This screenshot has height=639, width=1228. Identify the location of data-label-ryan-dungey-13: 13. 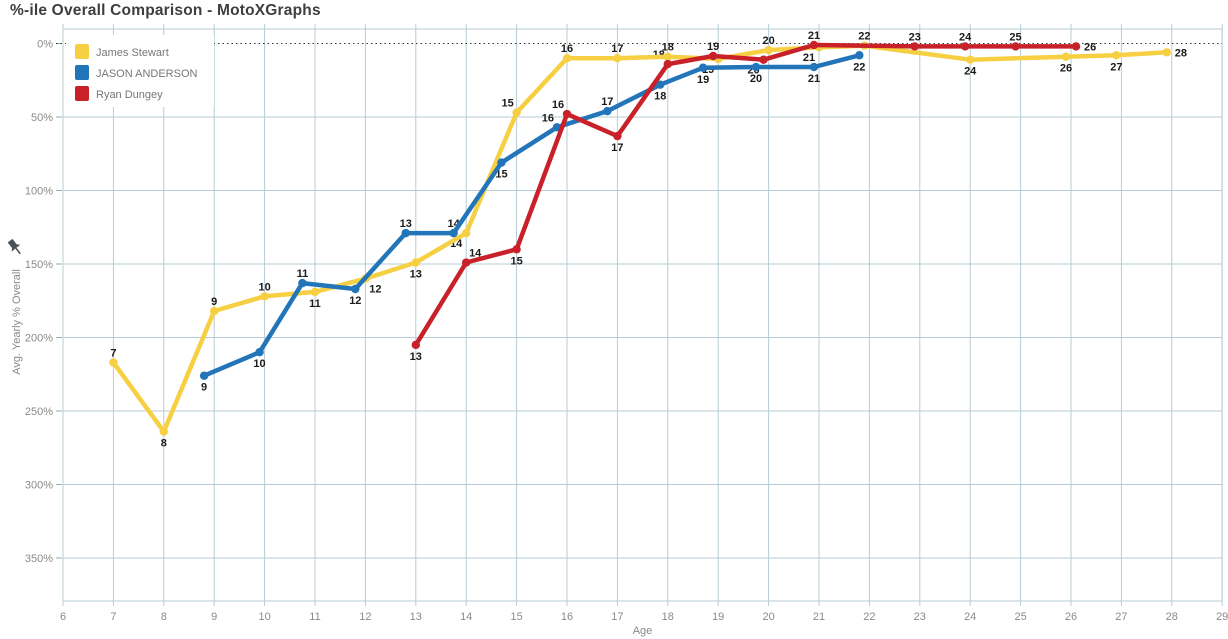
(416, 357).